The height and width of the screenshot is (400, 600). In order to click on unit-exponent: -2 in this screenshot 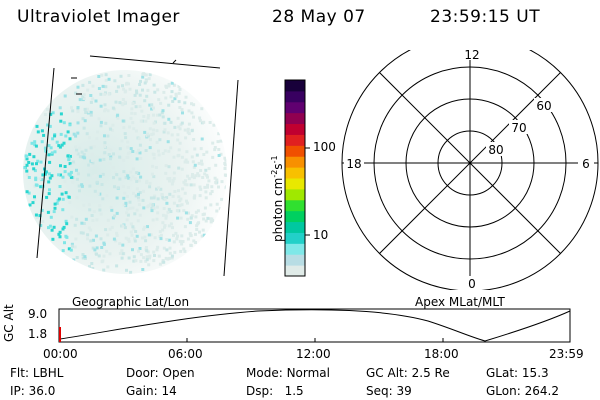, I will do `click(274, 173)`.